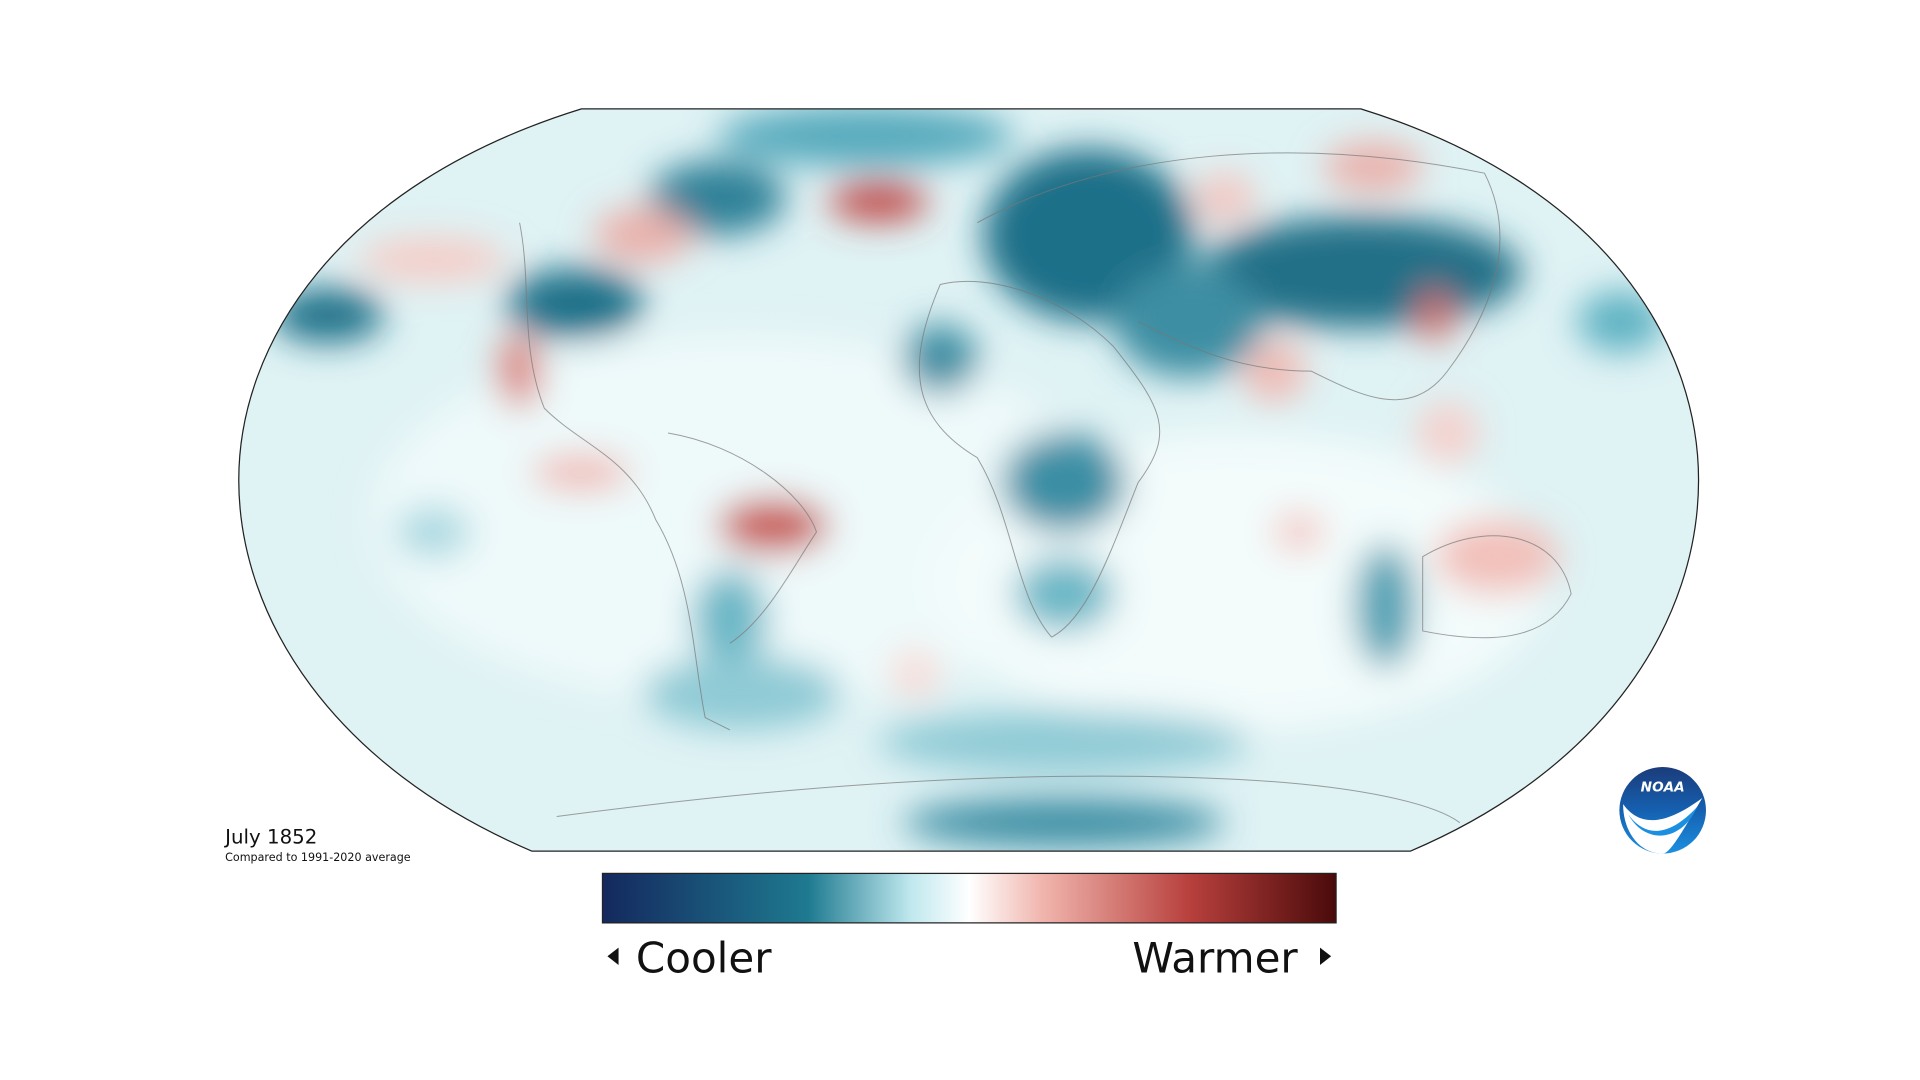 The width and height of the screenshot is (1920, 1080). What do you see at coordinates (704, 957) in the screenshot?
I see `legend-low-label: Cooler` at bounding box center [704, 957].